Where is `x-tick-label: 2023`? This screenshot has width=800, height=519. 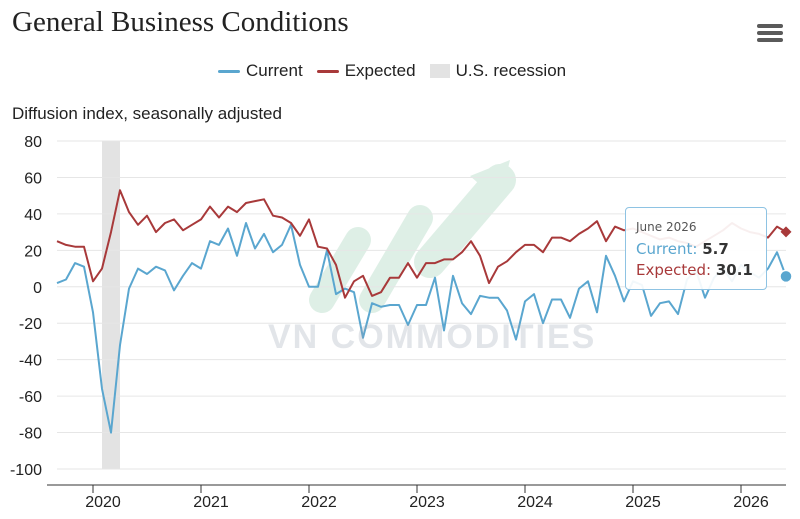
x-tick-label: 2023 is located at coordinates (427, 502).